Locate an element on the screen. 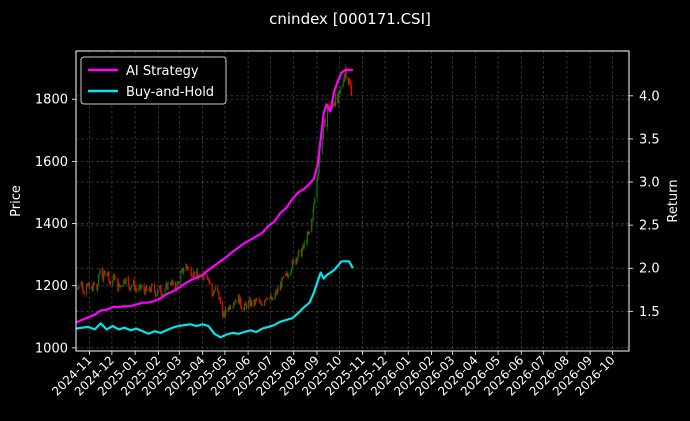 This screenshot has height=421, width=690. legend-label-buy-and-hold: Buy-and-Hold is located at coordinates (170, 92).